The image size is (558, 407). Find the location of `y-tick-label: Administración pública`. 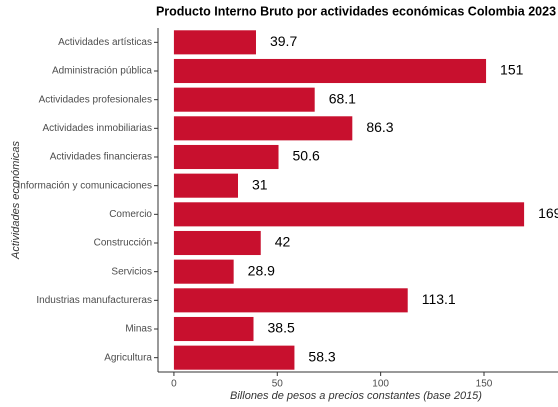

y-tick-label: Administración pública is located at coordinates (102, 71).